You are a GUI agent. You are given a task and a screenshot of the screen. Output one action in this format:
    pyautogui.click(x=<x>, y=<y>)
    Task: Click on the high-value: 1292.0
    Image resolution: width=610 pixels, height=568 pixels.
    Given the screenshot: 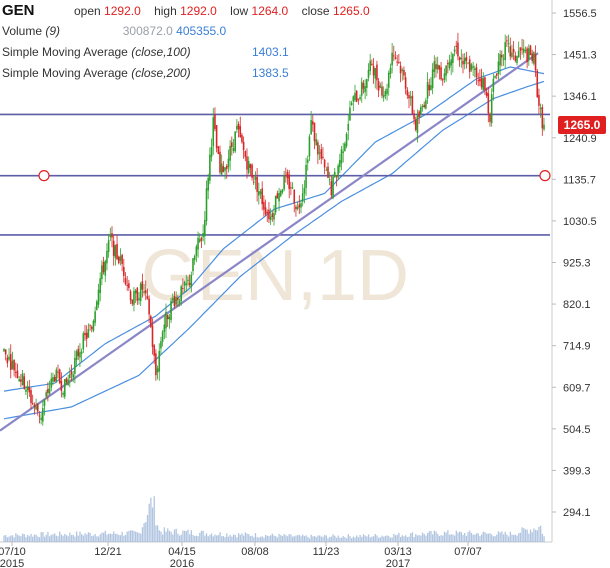 What is the action you would take?
    pyautogui.click(x=198, y=11)
    